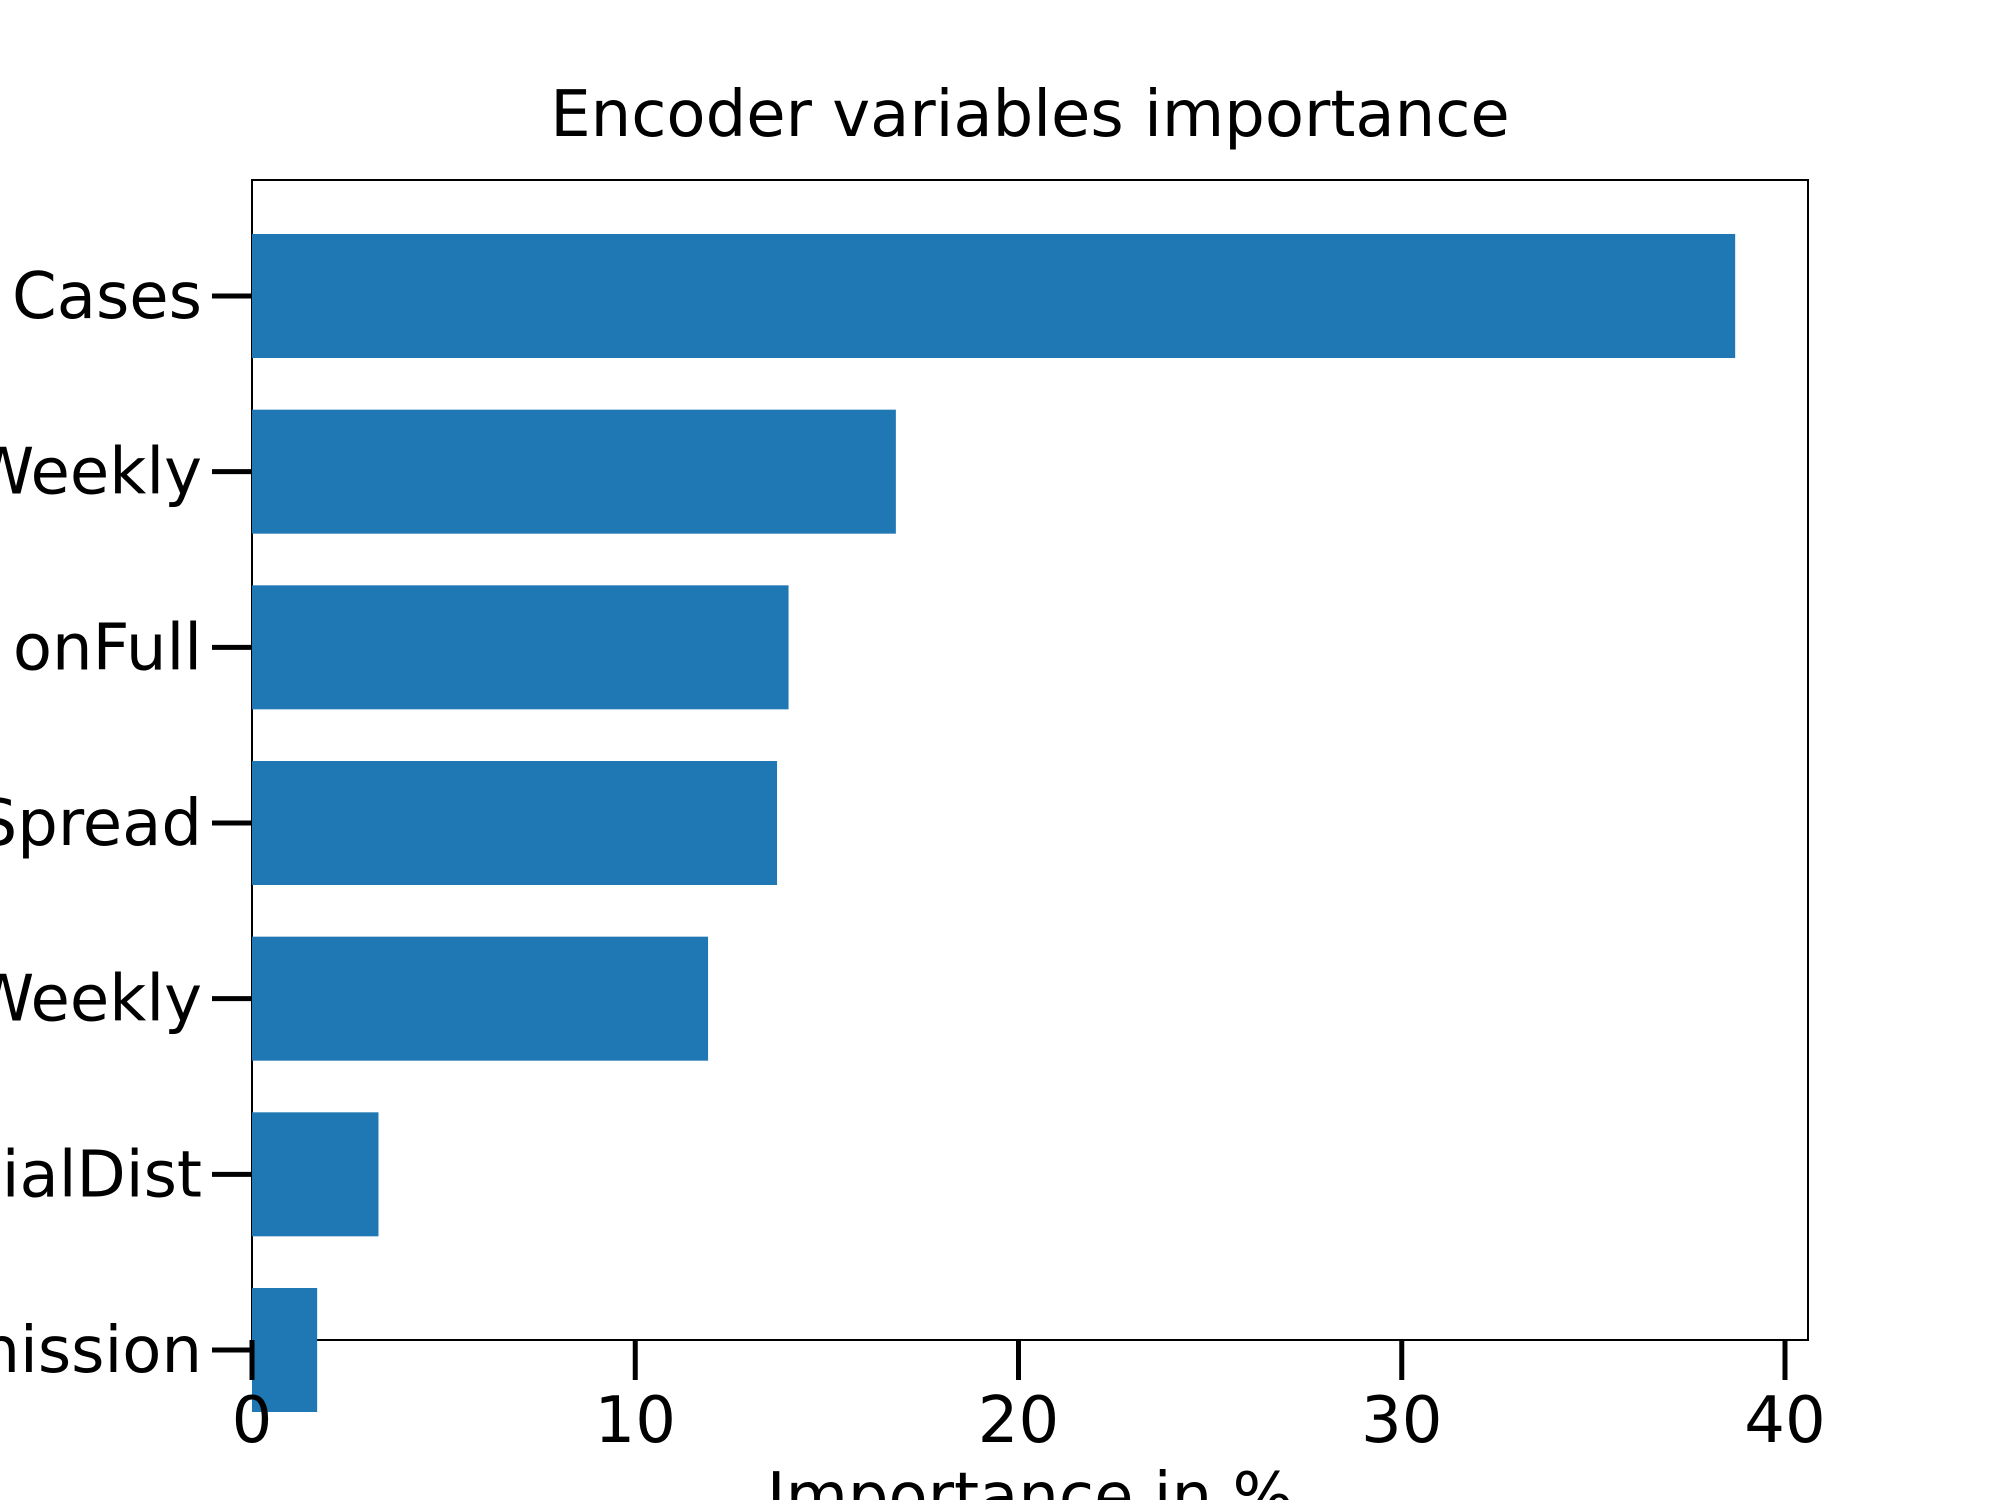 The height and width of the screenshot is (1500, 2000). I want to click on x-axis-label: Importance in %, so click(1030, 1480).